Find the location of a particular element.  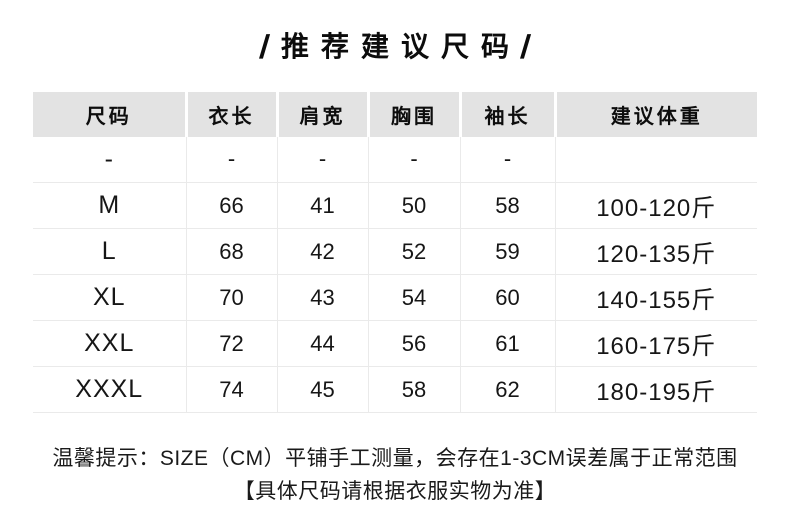

table-row-m: M 66 41 50 58 100-120斤 is located at coordinates (395, 206).